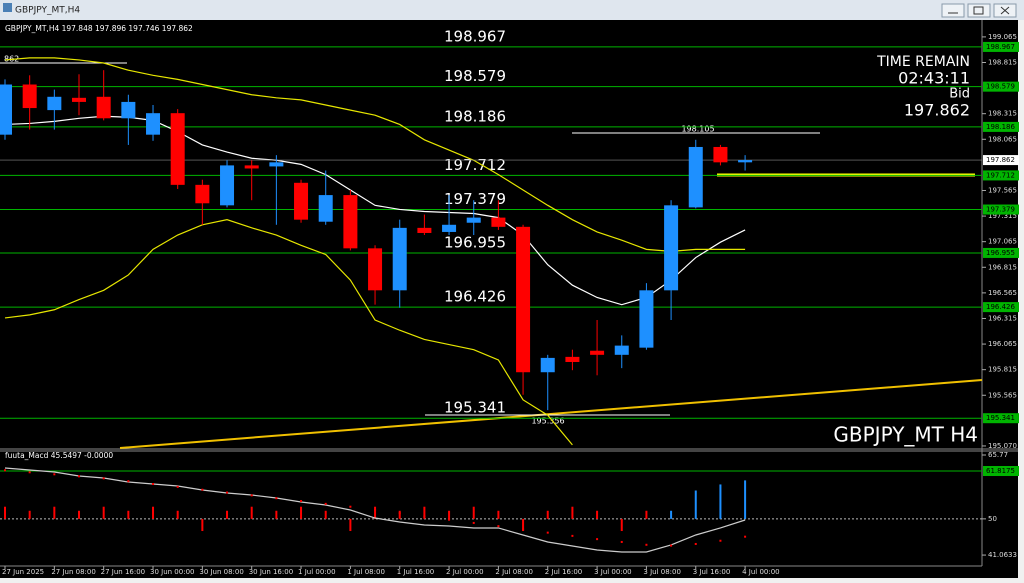 This screenshot has height=583, width=1024. I want to click on y-tick-label: 195.815, so click(1002, 370).